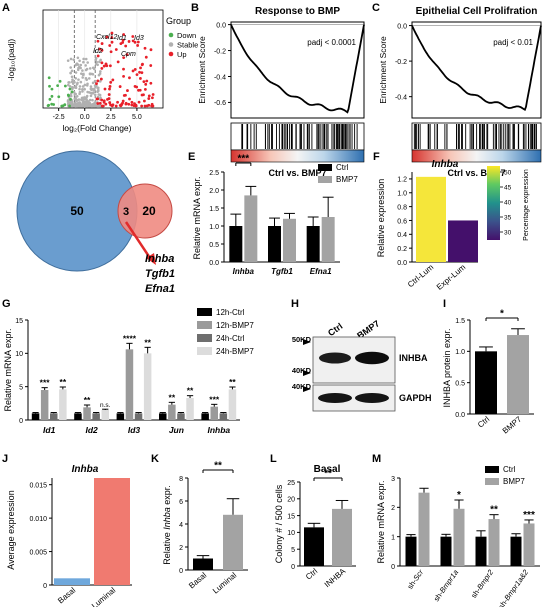 The width and height of the screenshot is (546, 607). What do you see at coordinates (214, 191) in the screenshot?
I see `y-tick-label: 2.0` at bounding box center [214, 191].